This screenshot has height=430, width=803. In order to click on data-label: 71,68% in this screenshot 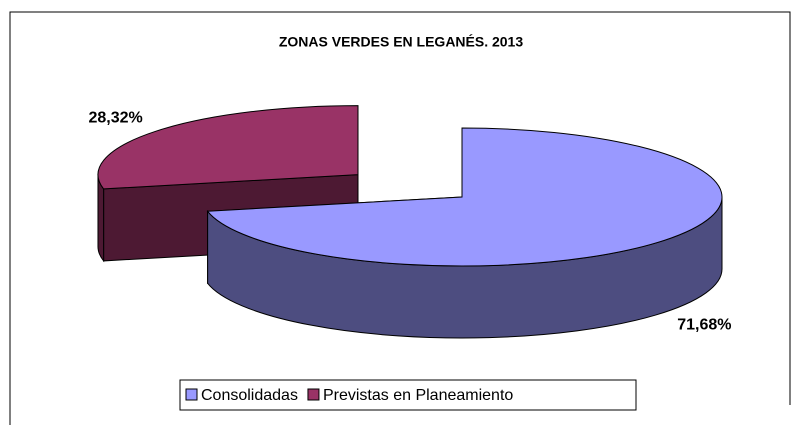, I will do `click(704, 325)`.